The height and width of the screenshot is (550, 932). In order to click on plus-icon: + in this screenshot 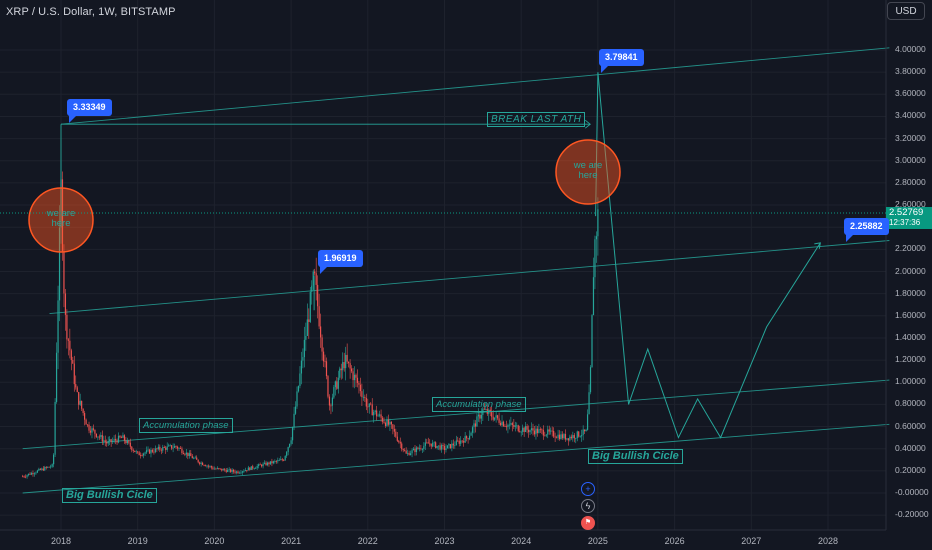, I will do `click(588, 489)`.